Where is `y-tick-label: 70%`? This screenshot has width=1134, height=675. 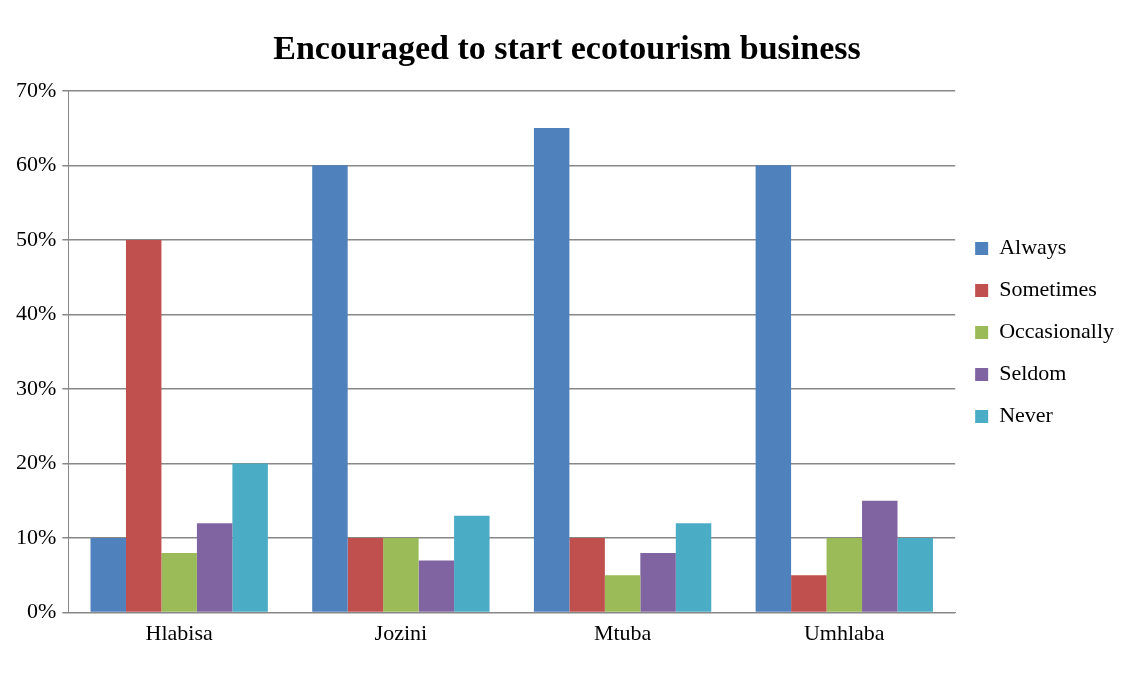 y-tick-label: 70% is located at coordinates (36, 89).